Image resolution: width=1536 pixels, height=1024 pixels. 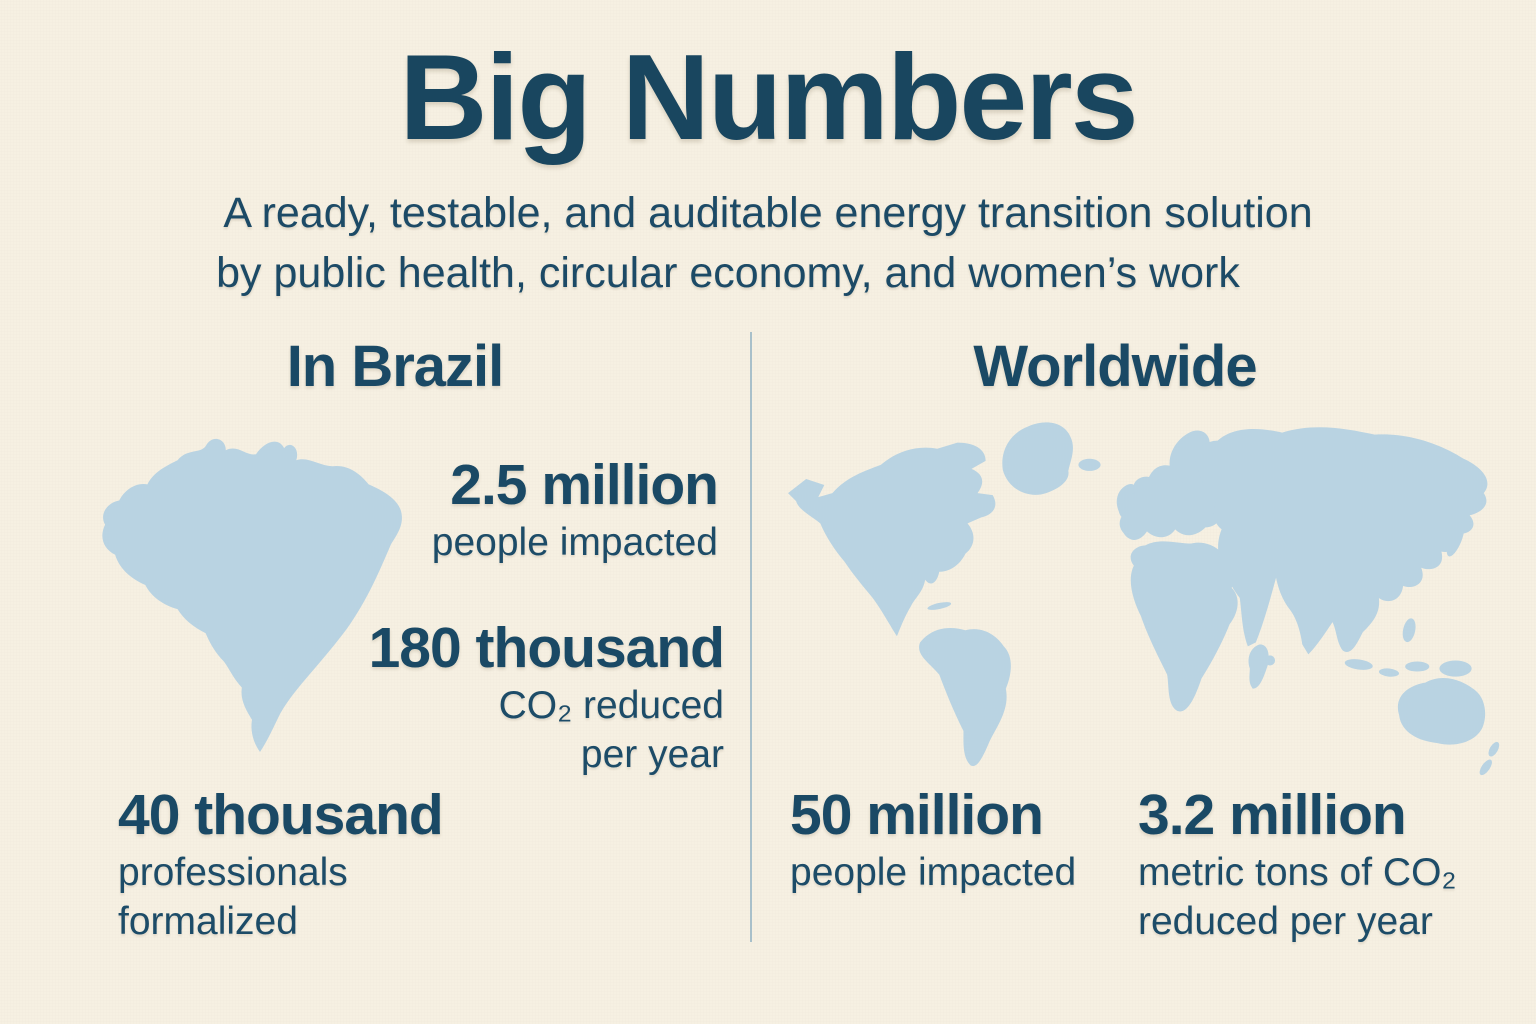 What do you see at coordinates (546, 648) in the screenshot?
I see `stat-value: 180 thousand` at bounding box center [546, 648].